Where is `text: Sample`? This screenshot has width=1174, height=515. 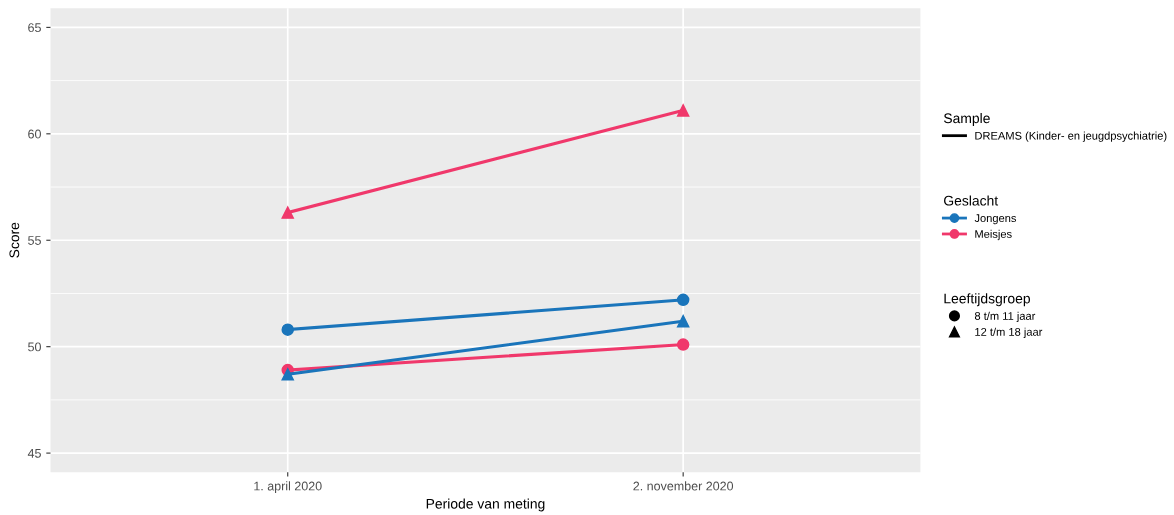 text: Sample is located at coordinates (966, 119).